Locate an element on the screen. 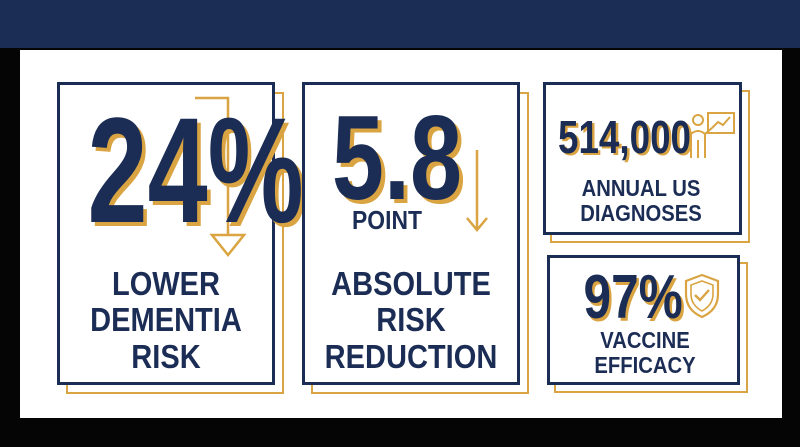  label-line: LOWER is located at coordinates (166, 283).